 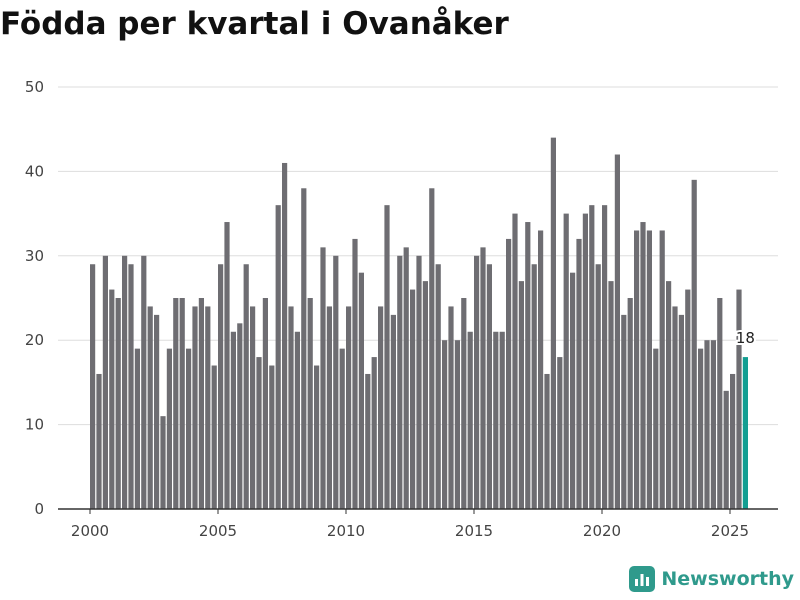 I want to click on bar-chart-icon, so click(x=642, y=579).